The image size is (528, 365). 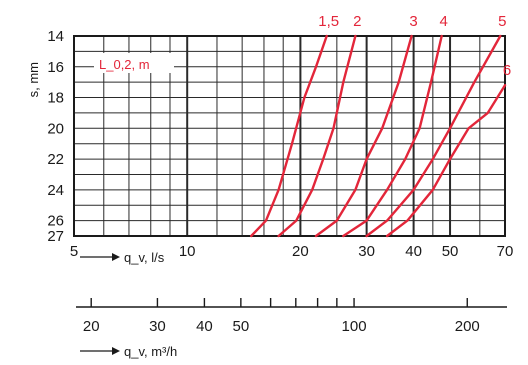 What do you see at coordinates (241, 326) in the screenshot?
I see `secondary-tick-label: 50` at bounding box center [241, 326].